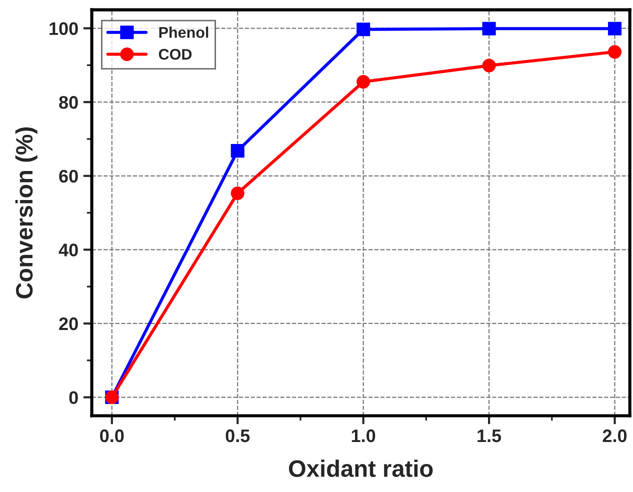  What do you see at coordinates (183, 32) in the screenshot?
I see `legend-label: Phenol` at bounding box center [183, 32].